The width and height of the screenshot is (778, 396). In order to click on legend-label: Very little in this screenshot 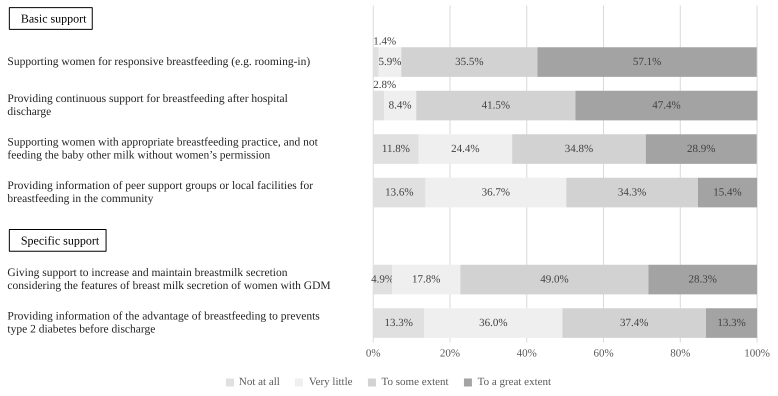, I will do `click(330, 382)`.